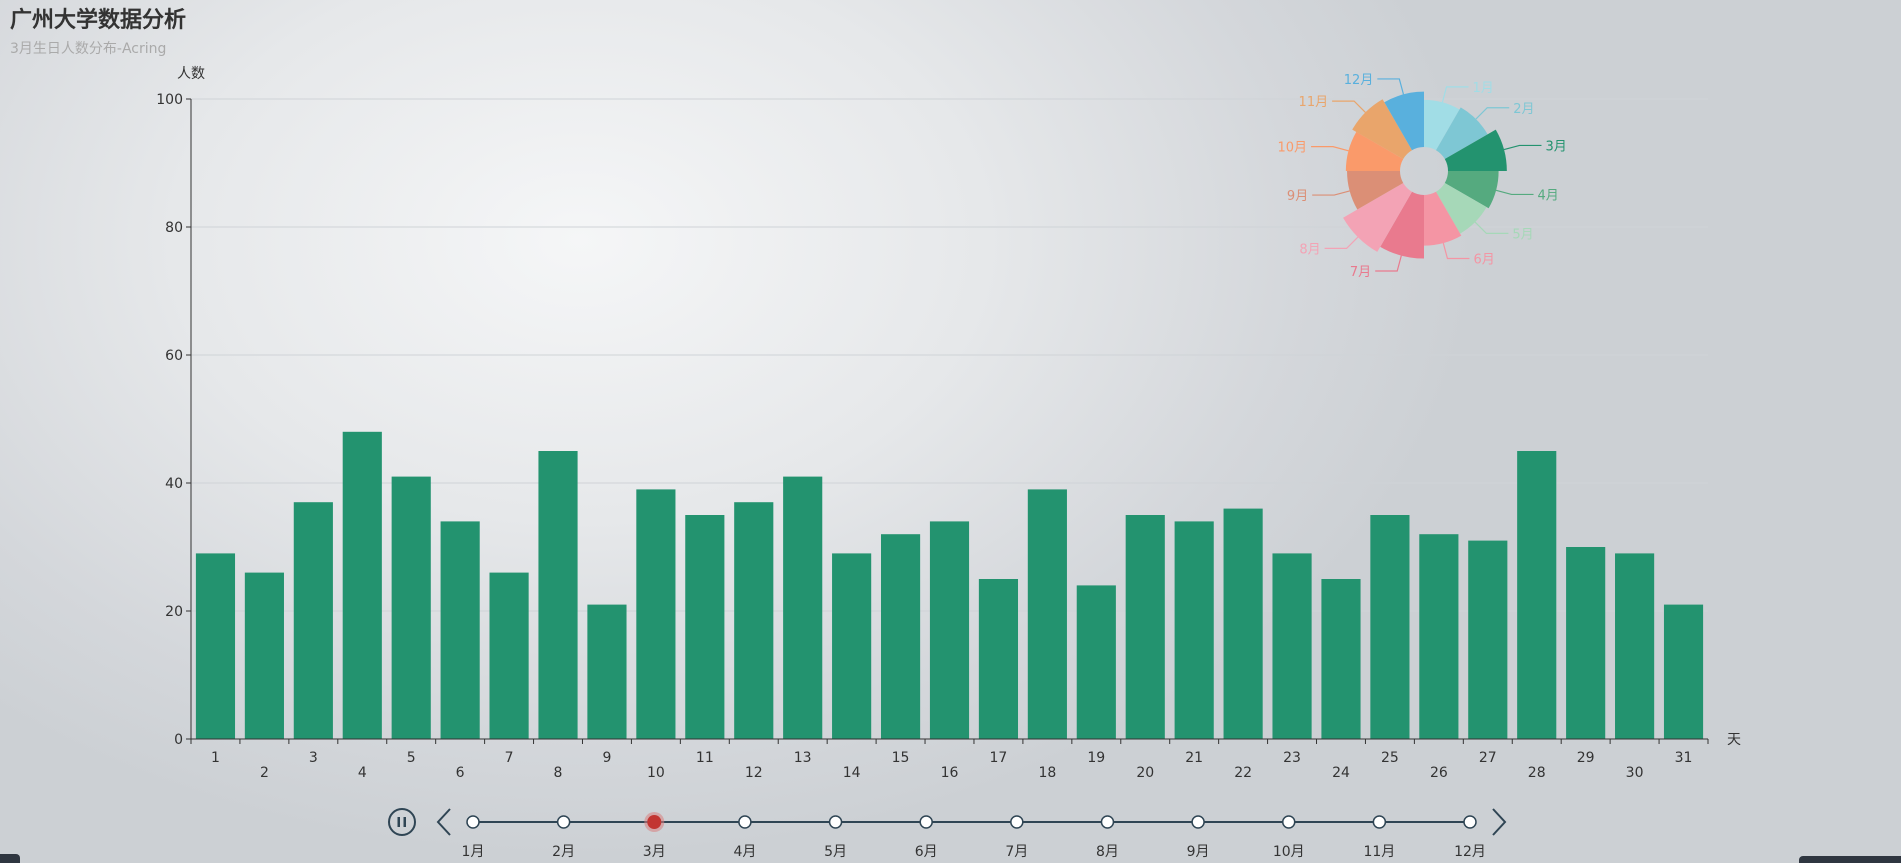  I want to click on x-tick-label: 26, so click(1439, 773).